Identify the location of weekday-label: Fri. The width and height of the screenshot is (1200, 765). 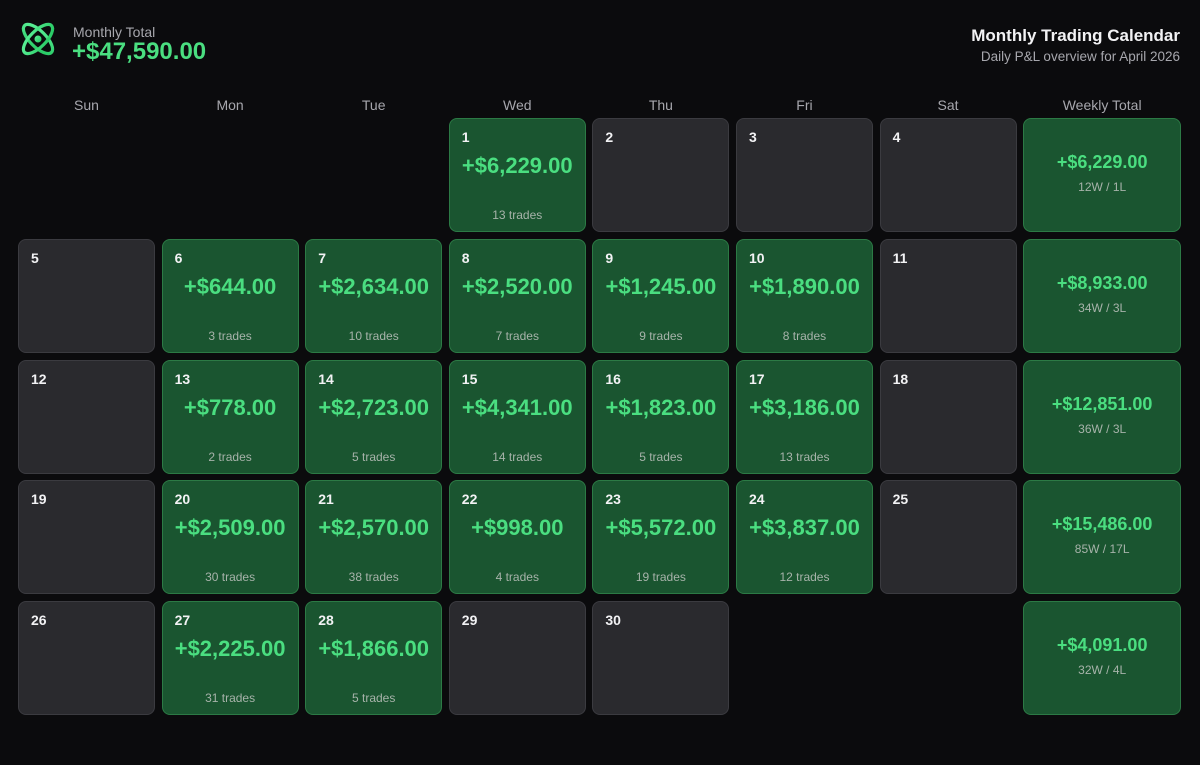
(804, 105).